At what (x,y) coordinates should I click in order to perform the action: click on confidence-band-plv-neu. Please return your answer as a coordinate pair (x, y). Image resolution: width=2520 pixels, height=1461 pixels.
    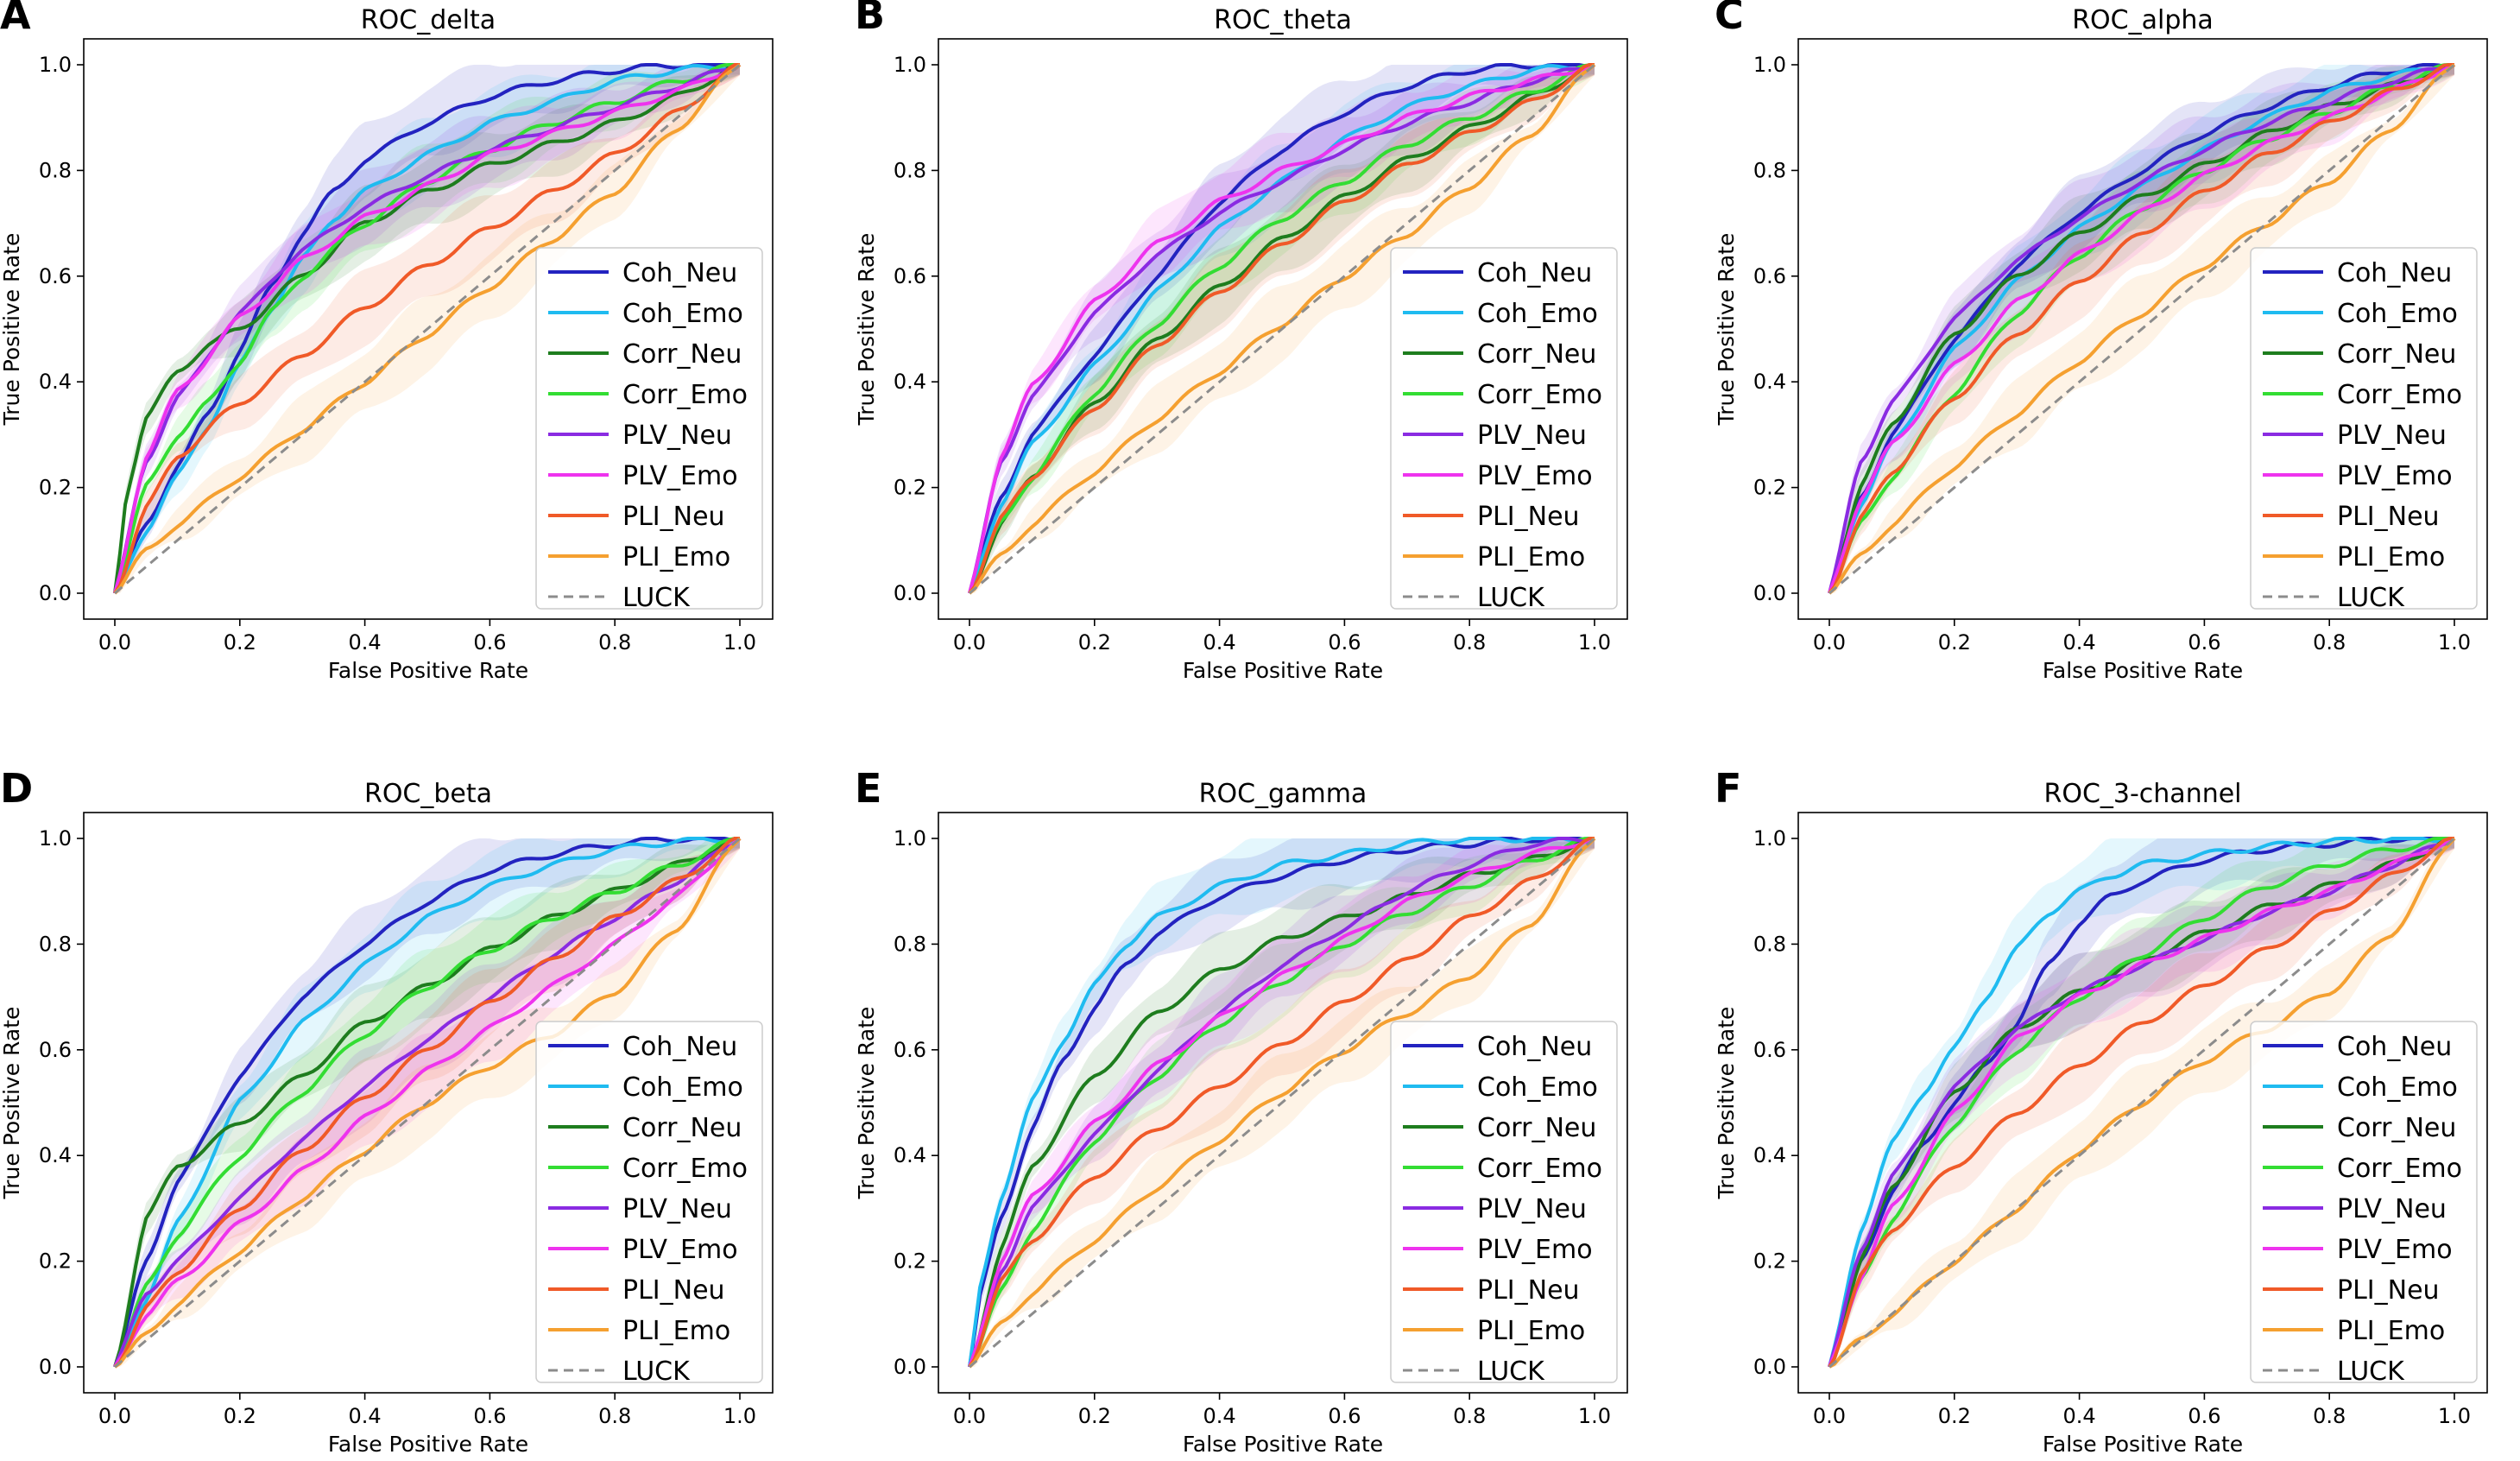
    Looking at the image, I should click on (1282, 1103).